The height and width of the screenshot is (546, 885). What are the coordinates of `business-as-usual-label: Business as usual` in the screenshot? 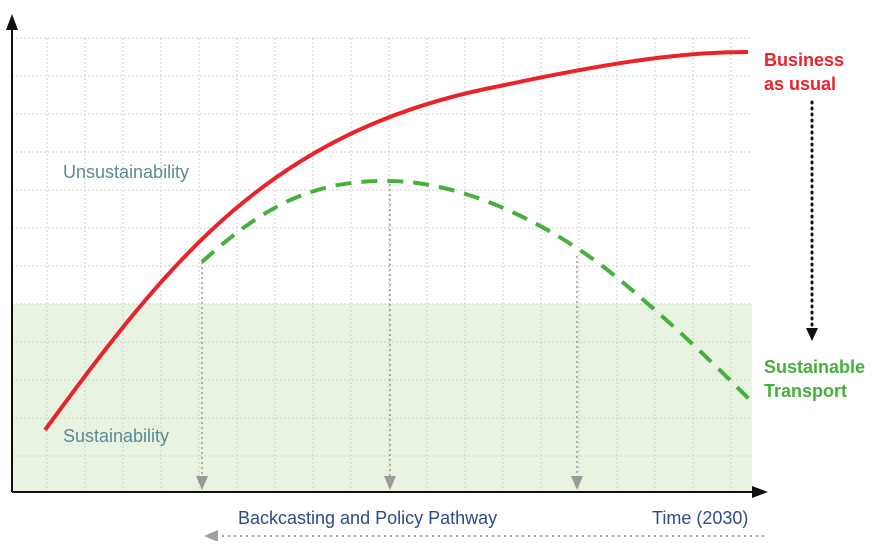 It's located at (804, 72).